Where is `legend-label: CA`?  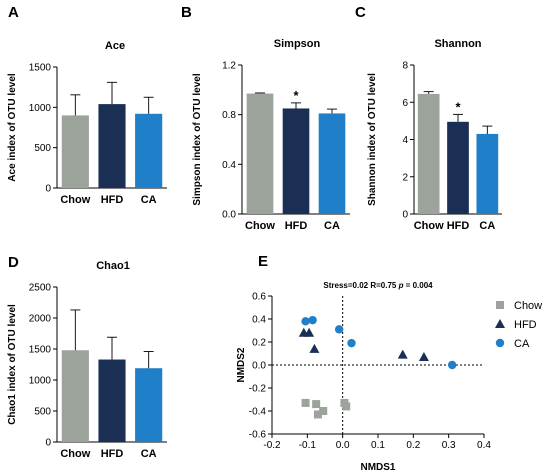 legend-label: CA is located at coordinates (522, 344).